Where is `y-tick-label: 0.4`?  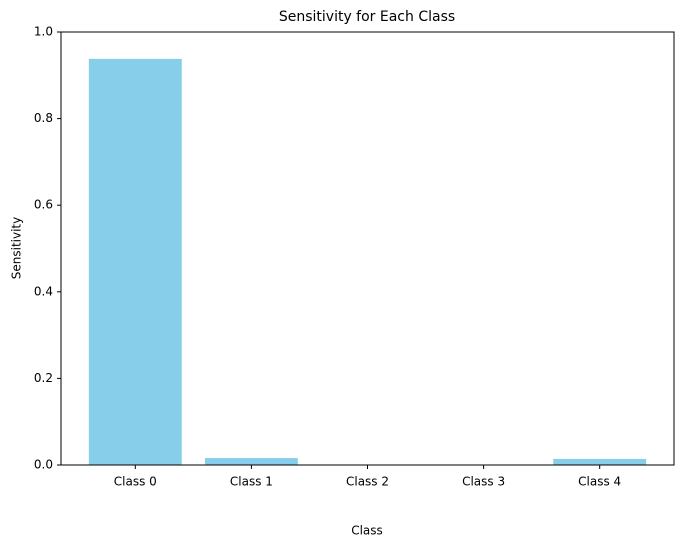 y-tick-label: 0.4 is located at coordinates (43, 291).